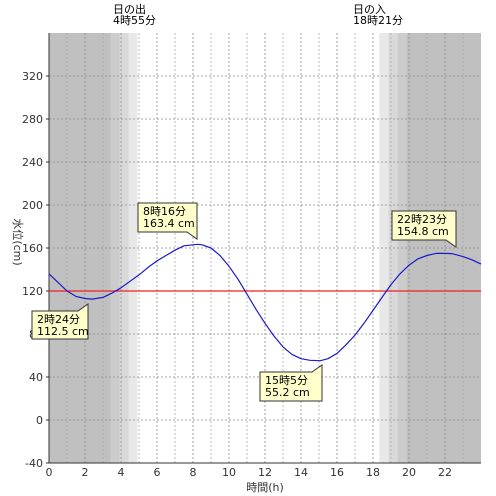  What do you see at coordinates (85, 472) in the screenshot?
I see `x-tick-label: 2` at bounding box center [85, 472].